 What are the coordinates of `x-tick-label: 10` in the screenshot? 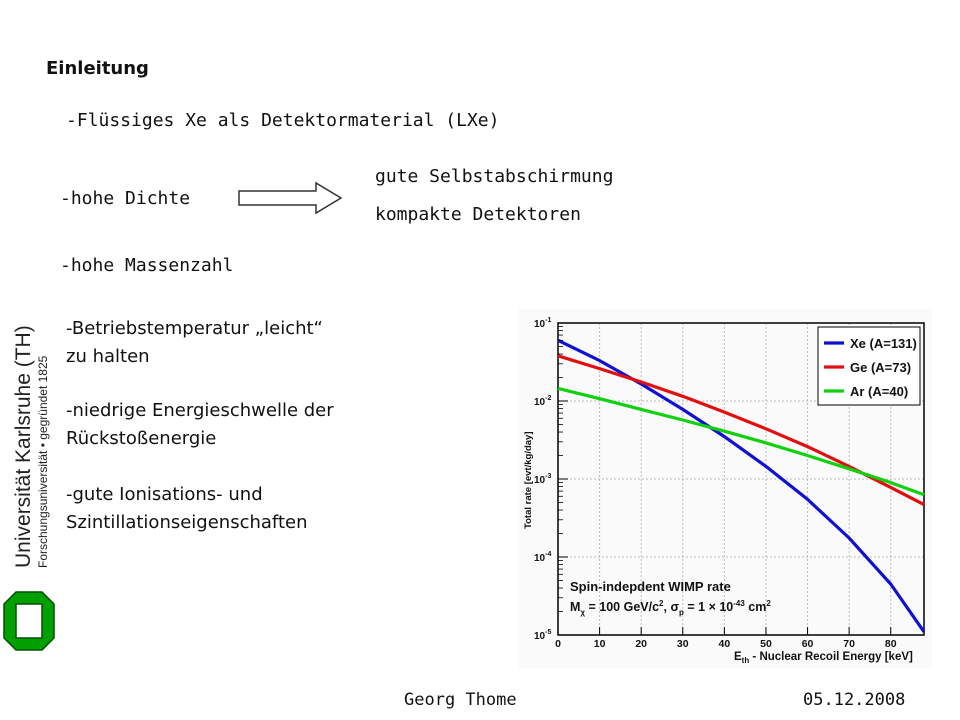 It's located at (600, 644).